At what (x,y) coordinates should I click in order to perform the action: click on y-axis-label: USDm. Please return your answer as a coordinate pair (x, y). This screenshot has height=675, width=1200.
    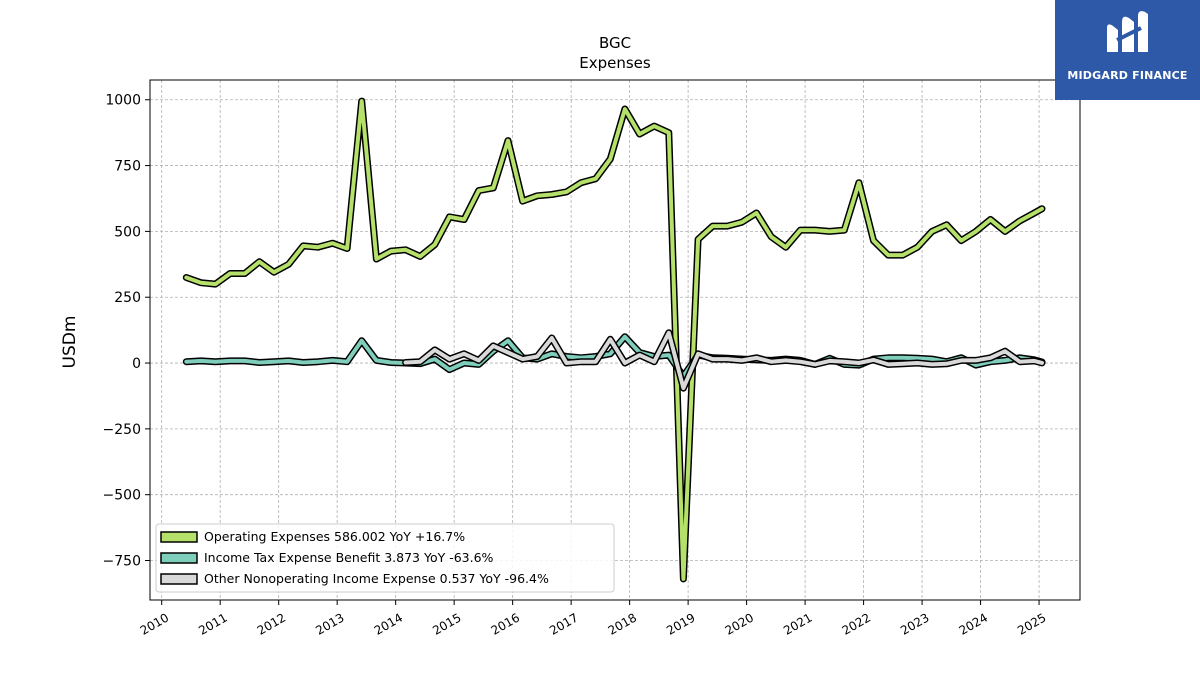
    Looking at the image, I should click on (70, 342).